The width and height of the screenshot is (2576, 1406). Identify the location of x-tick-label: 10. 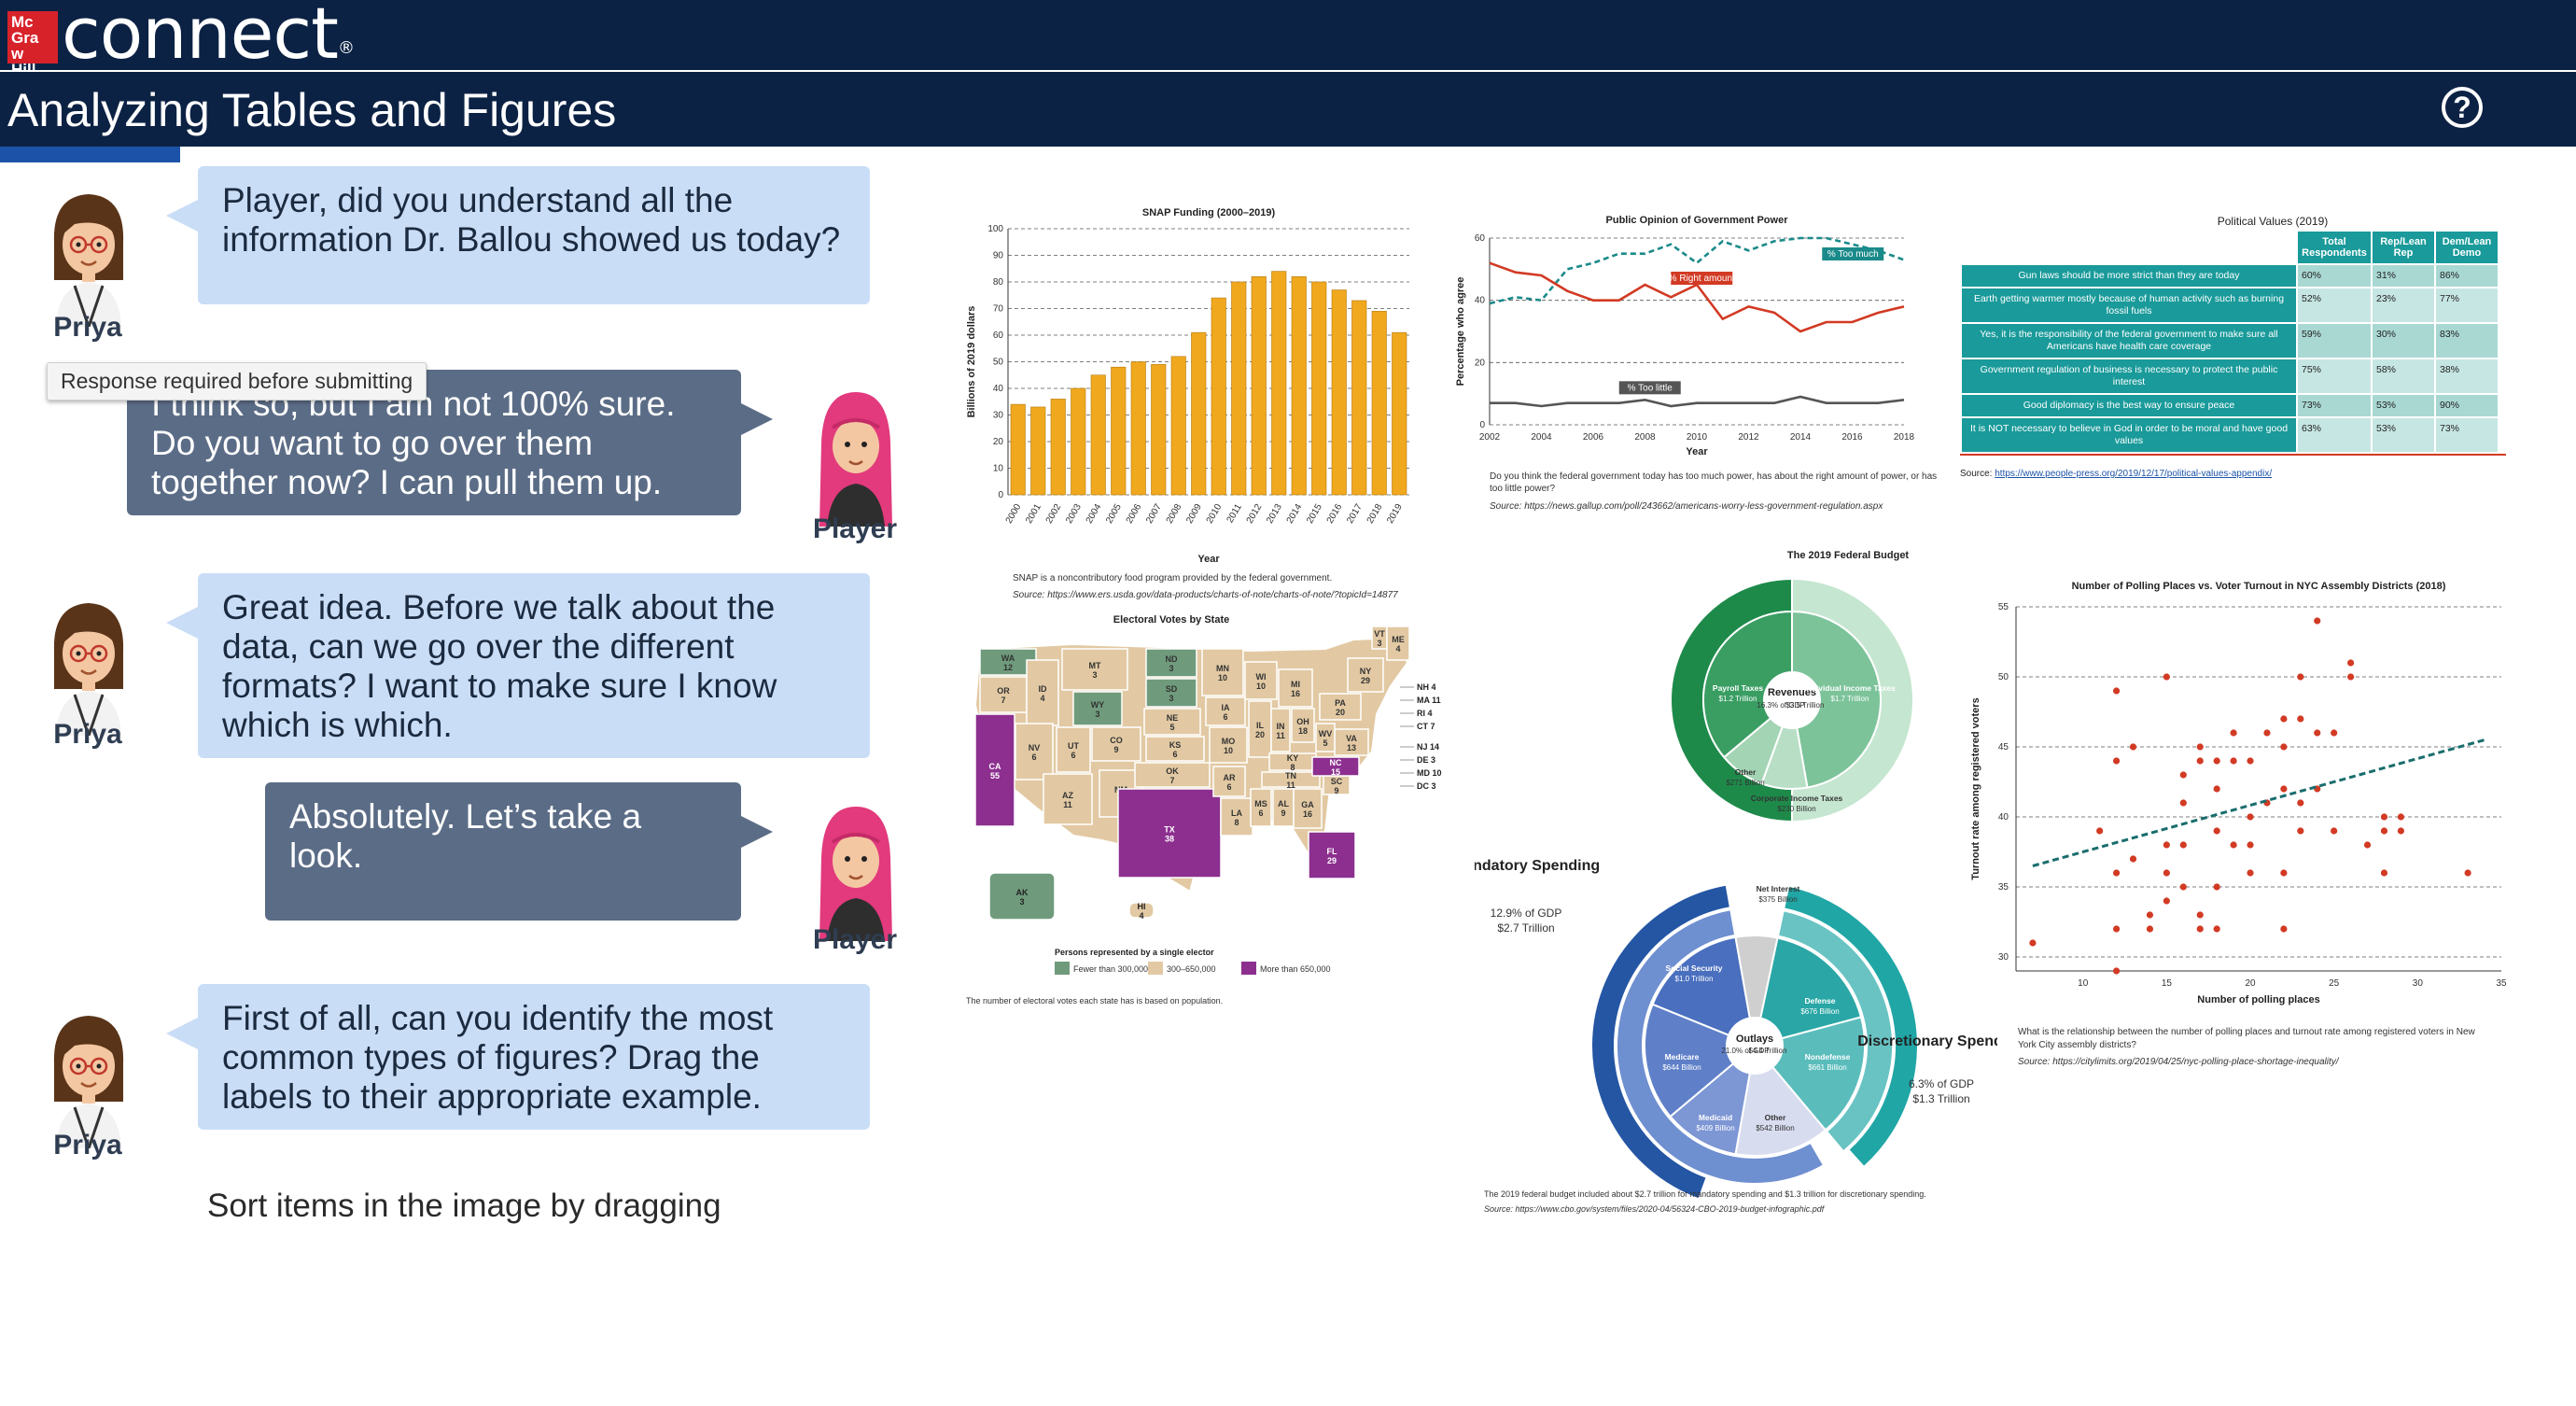
(2083, 983).